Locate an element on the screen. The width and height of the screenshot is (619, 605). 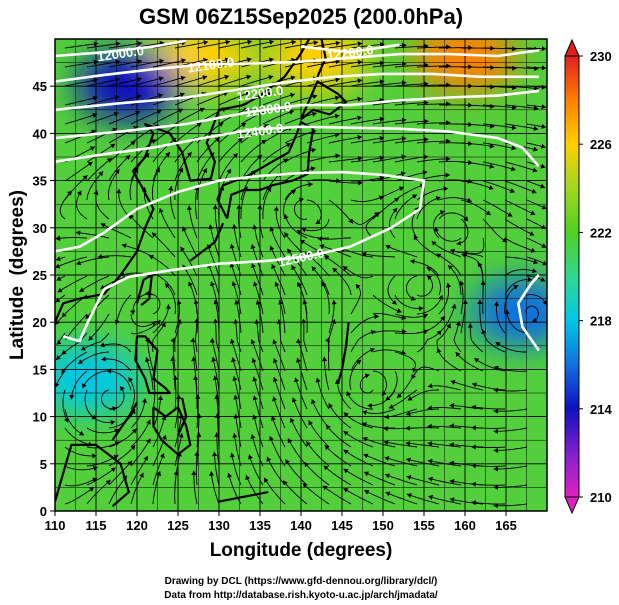
coastline is located at coordinates (343, 353).